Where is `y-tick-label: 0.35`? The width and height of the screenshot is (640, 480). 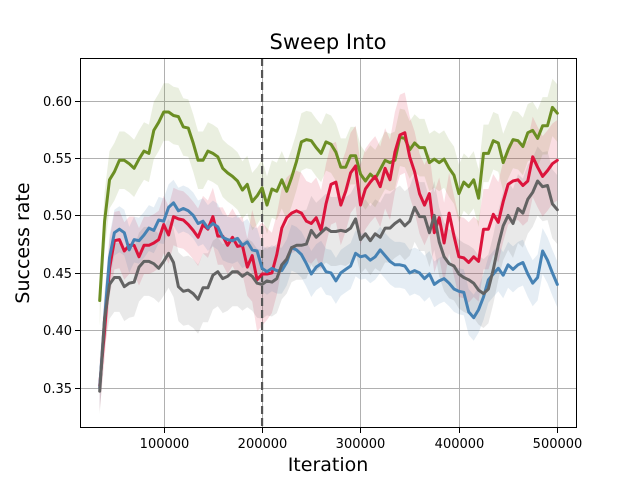
y-tick-label: 0.35 is located at coordinates (57, 389).